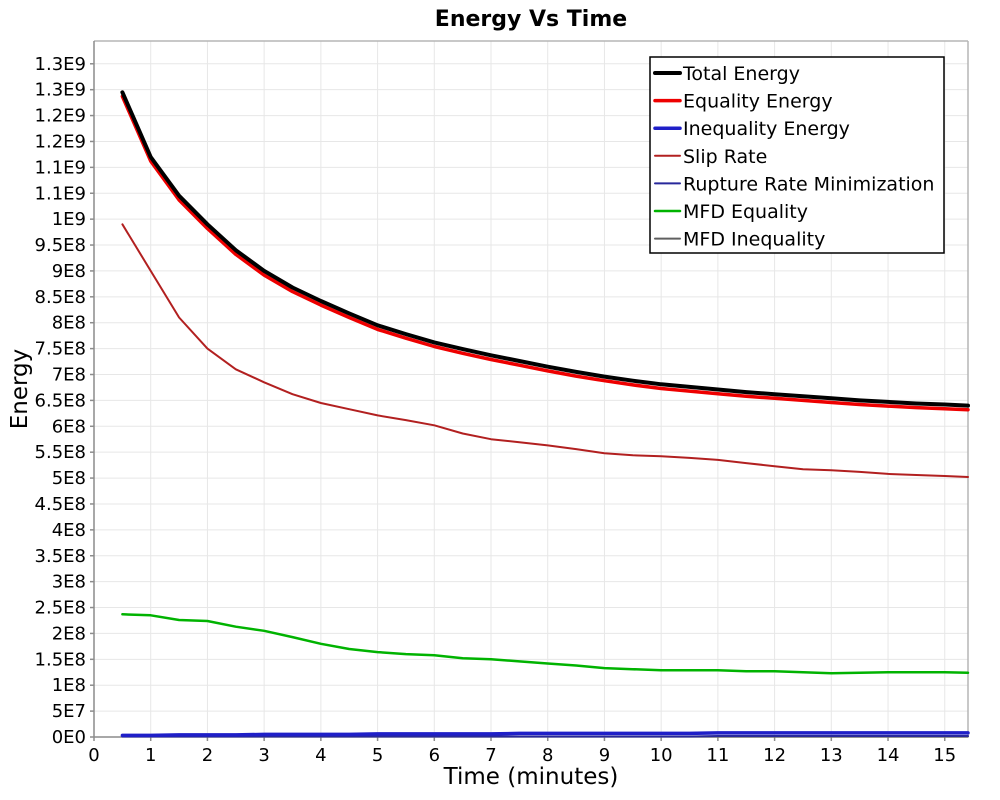  What do you see at coordinates (60, 556) in the screenshot?
I see `y-tick-label: 3.5E8` at bounding box center [60, 556].